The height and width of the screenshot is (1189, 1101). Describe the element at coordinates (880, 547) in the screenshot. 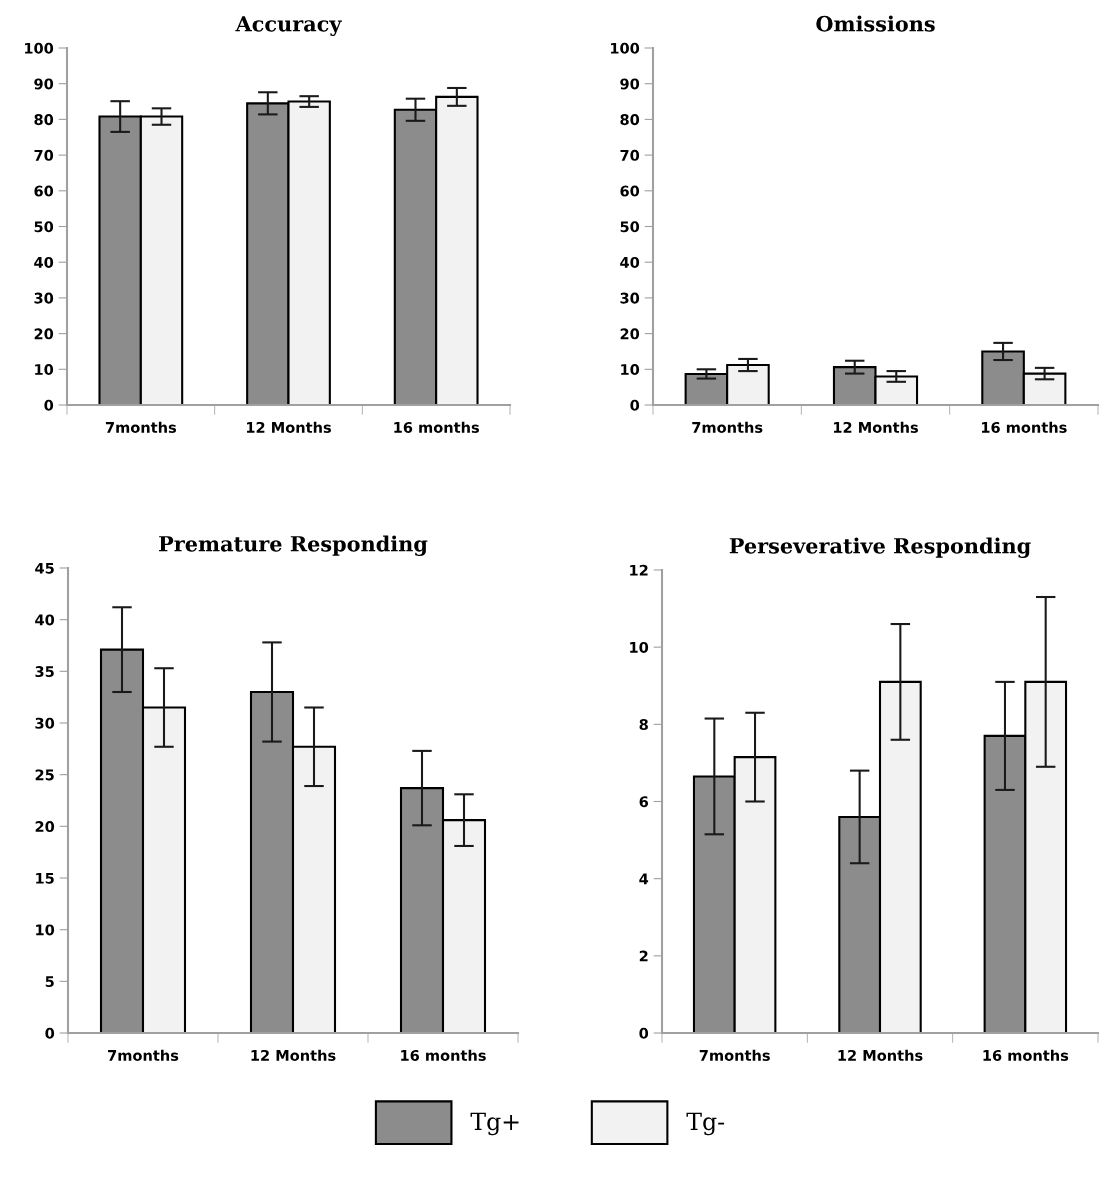

I see `chart-title: Perseverative Responding` at that location.